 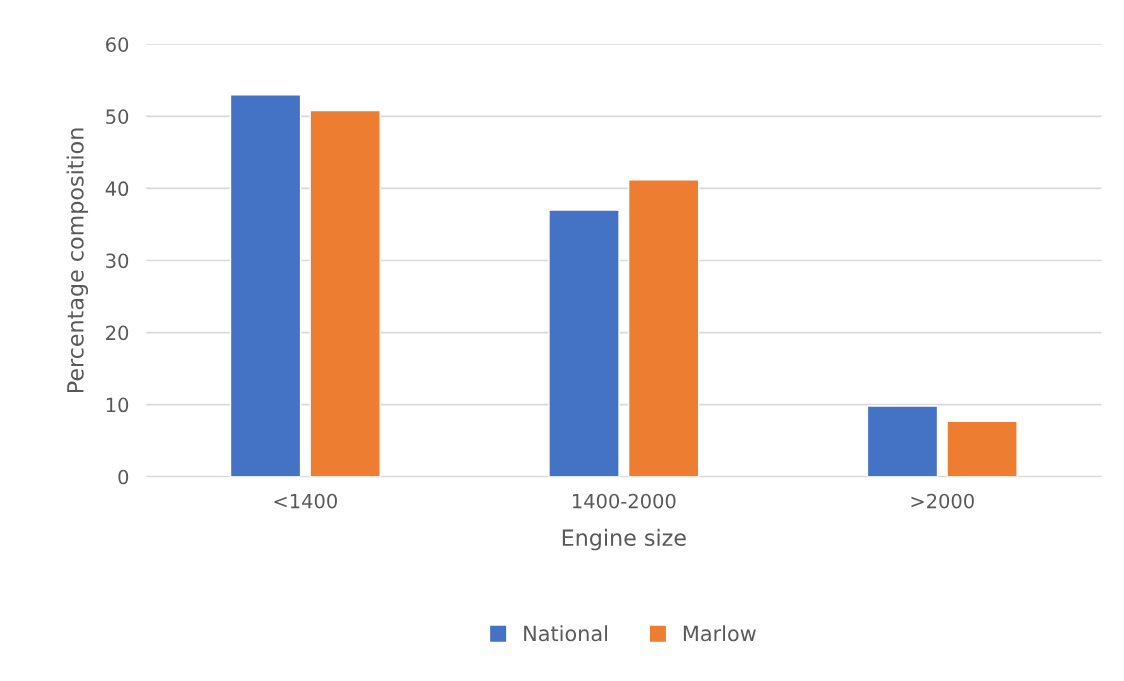 What do you see at coordinates (117, 405) in the screenshot?
I see `y-tick-label: 10` at bounding box center [117, 405].